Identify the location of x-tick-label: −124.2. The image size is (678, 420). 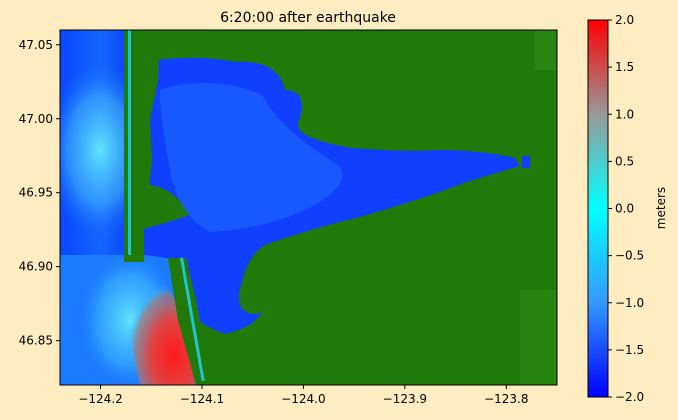
(100, 399).